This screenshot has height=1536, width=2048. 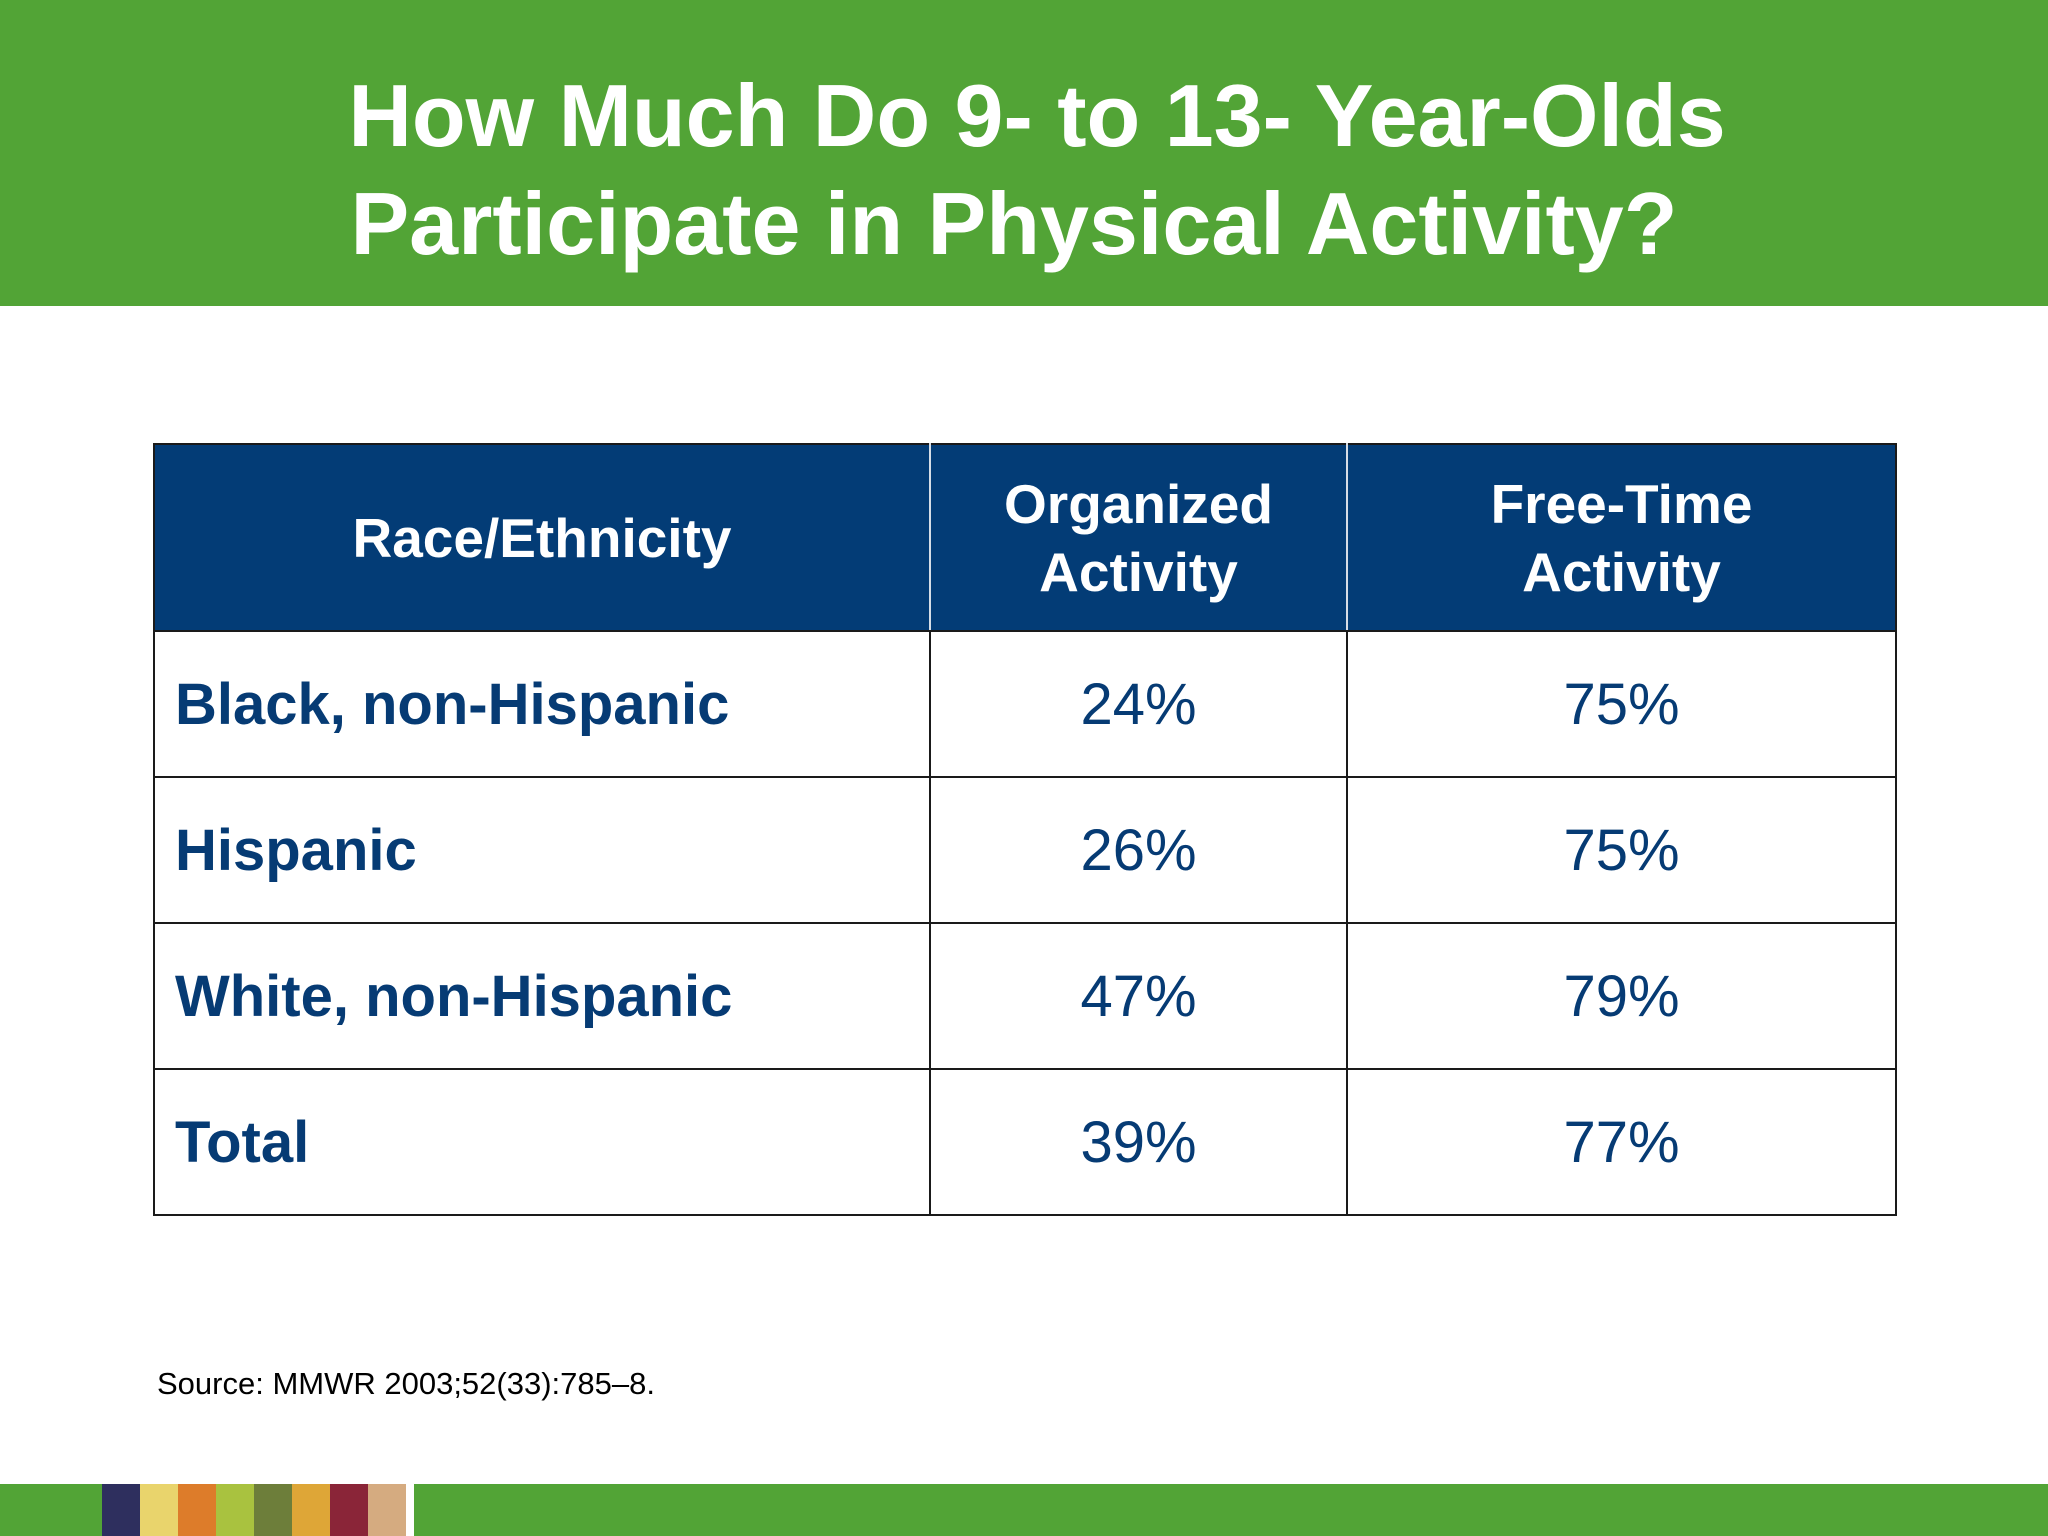 I want to click on row-label: Black, non-Hispanic, so click(x=542, y=704).